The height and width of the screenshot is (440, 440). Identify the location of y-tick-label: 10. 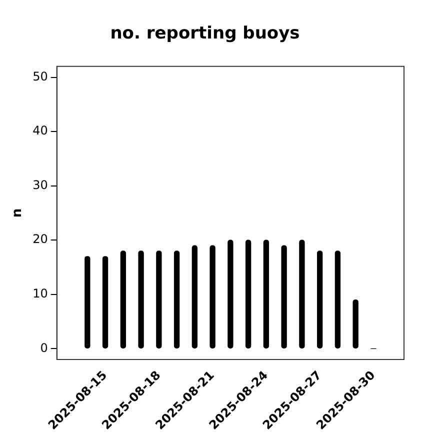
(40, 293).